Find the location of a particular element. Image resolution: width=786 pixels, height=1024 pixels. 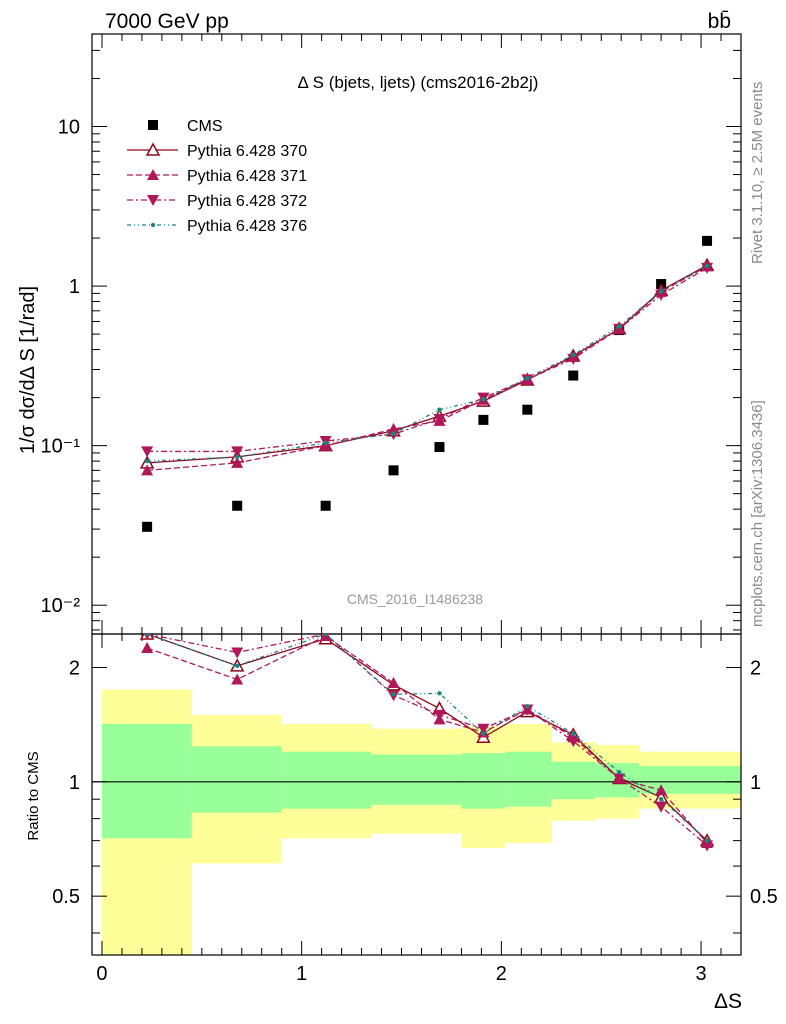

main-chart-title: Δ S (bjets, ljets) (cms2016-2b2j) is located at coordinates (418, 82).